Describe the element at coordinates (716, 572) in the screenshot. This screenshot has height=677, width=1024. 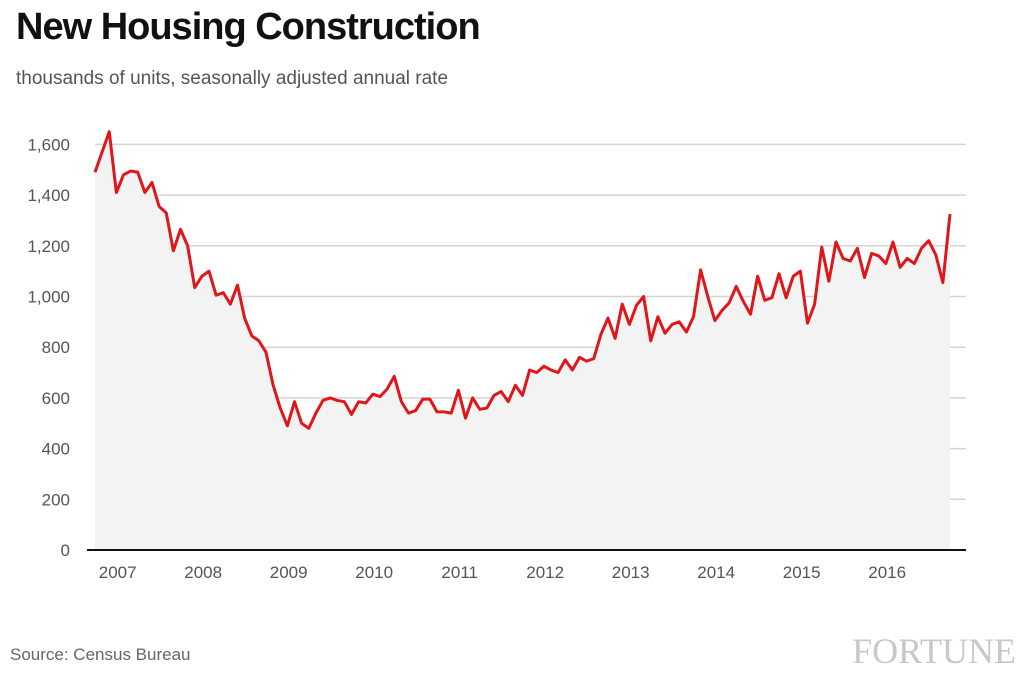
I see `x-tick-label: 2014` at that location.